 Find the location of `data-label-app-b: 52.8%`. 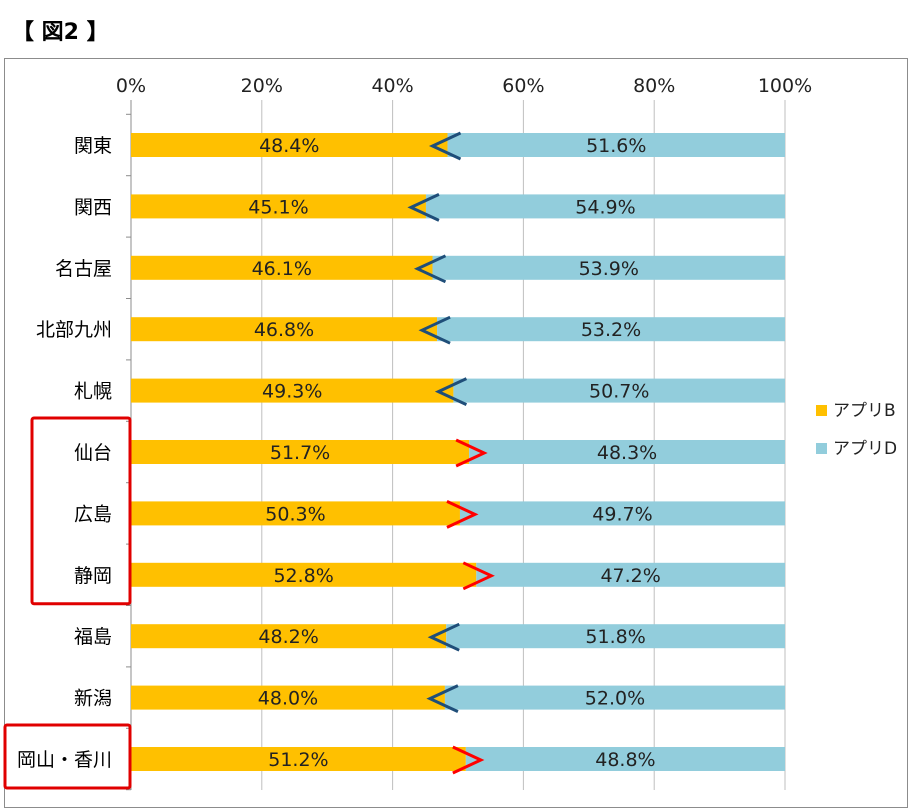

data-label-app-b: 52.8% is located at coordinates (303, 576).